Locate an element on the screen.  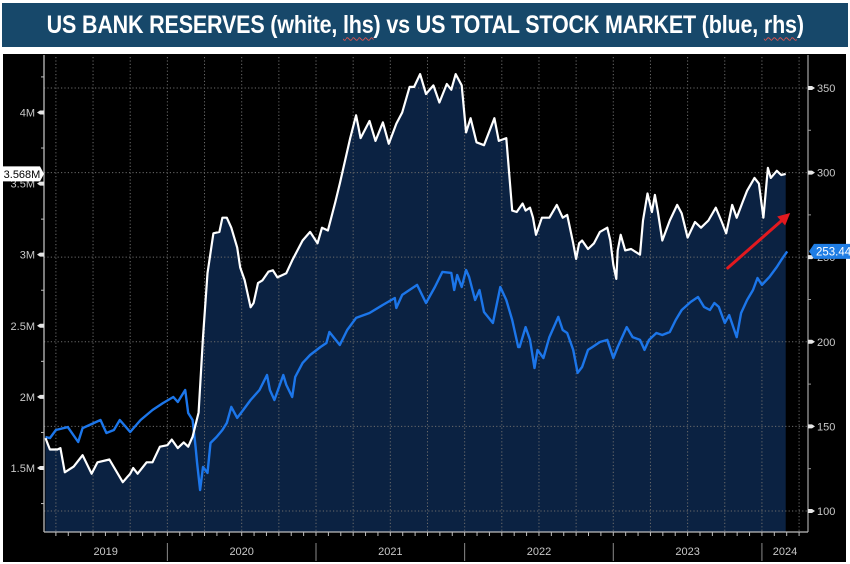
last-value-box-stock-market is located at coordinates (829, 251).